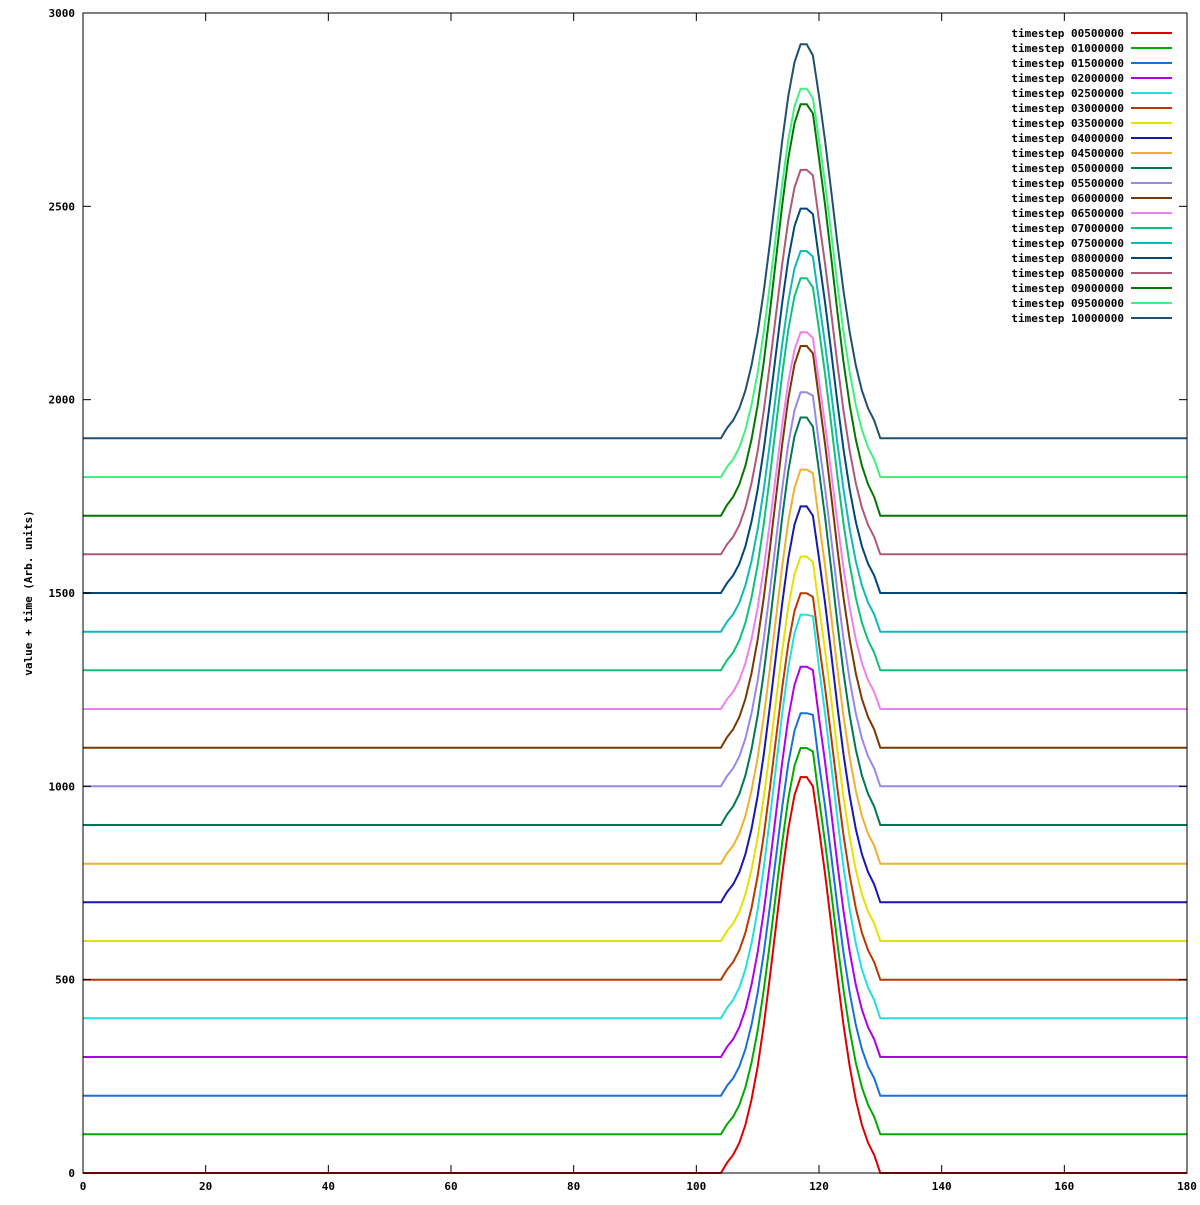  What do you see at coordinates (1067, 78) in the screenshot?
I see `legend-label: timestep 02000000` at bounding box center [1067, 78].